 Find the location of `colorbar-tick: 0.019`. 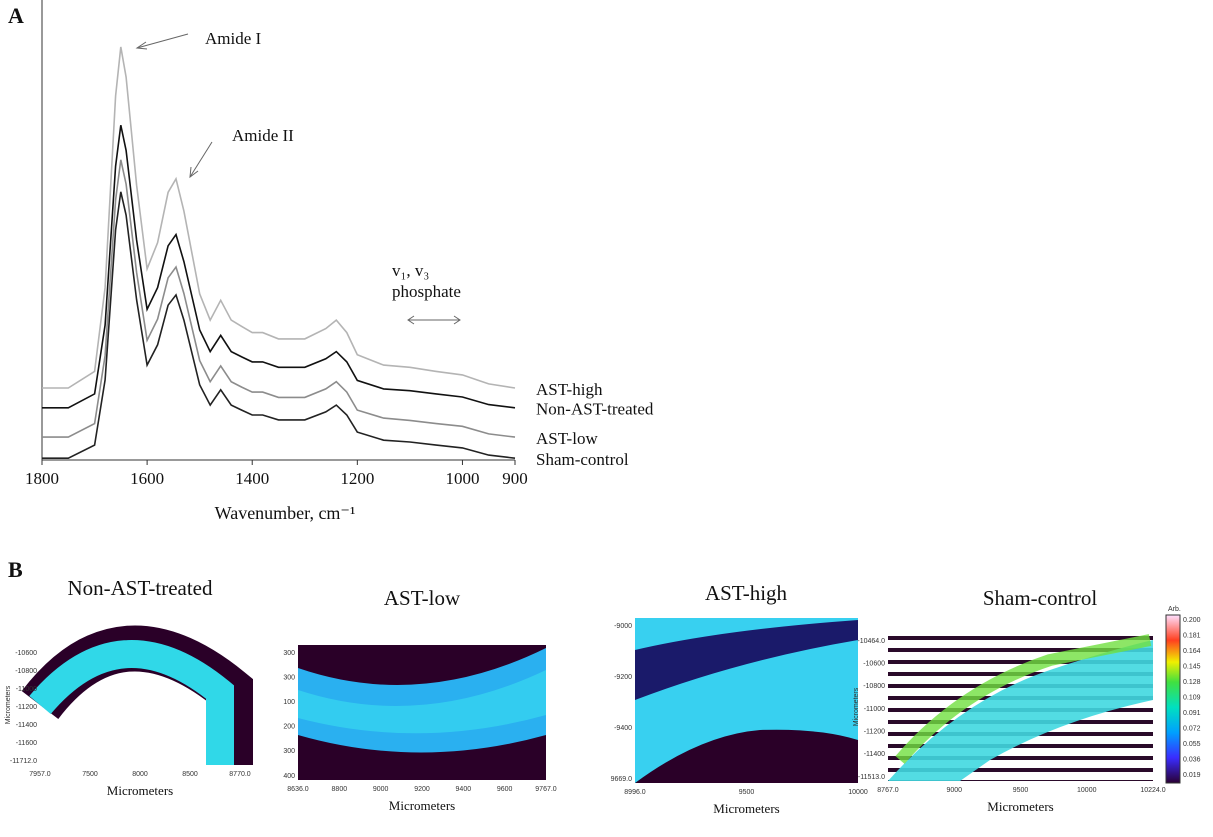

colorbar-tick: 0.019 is located at coordinates (1192, 775).